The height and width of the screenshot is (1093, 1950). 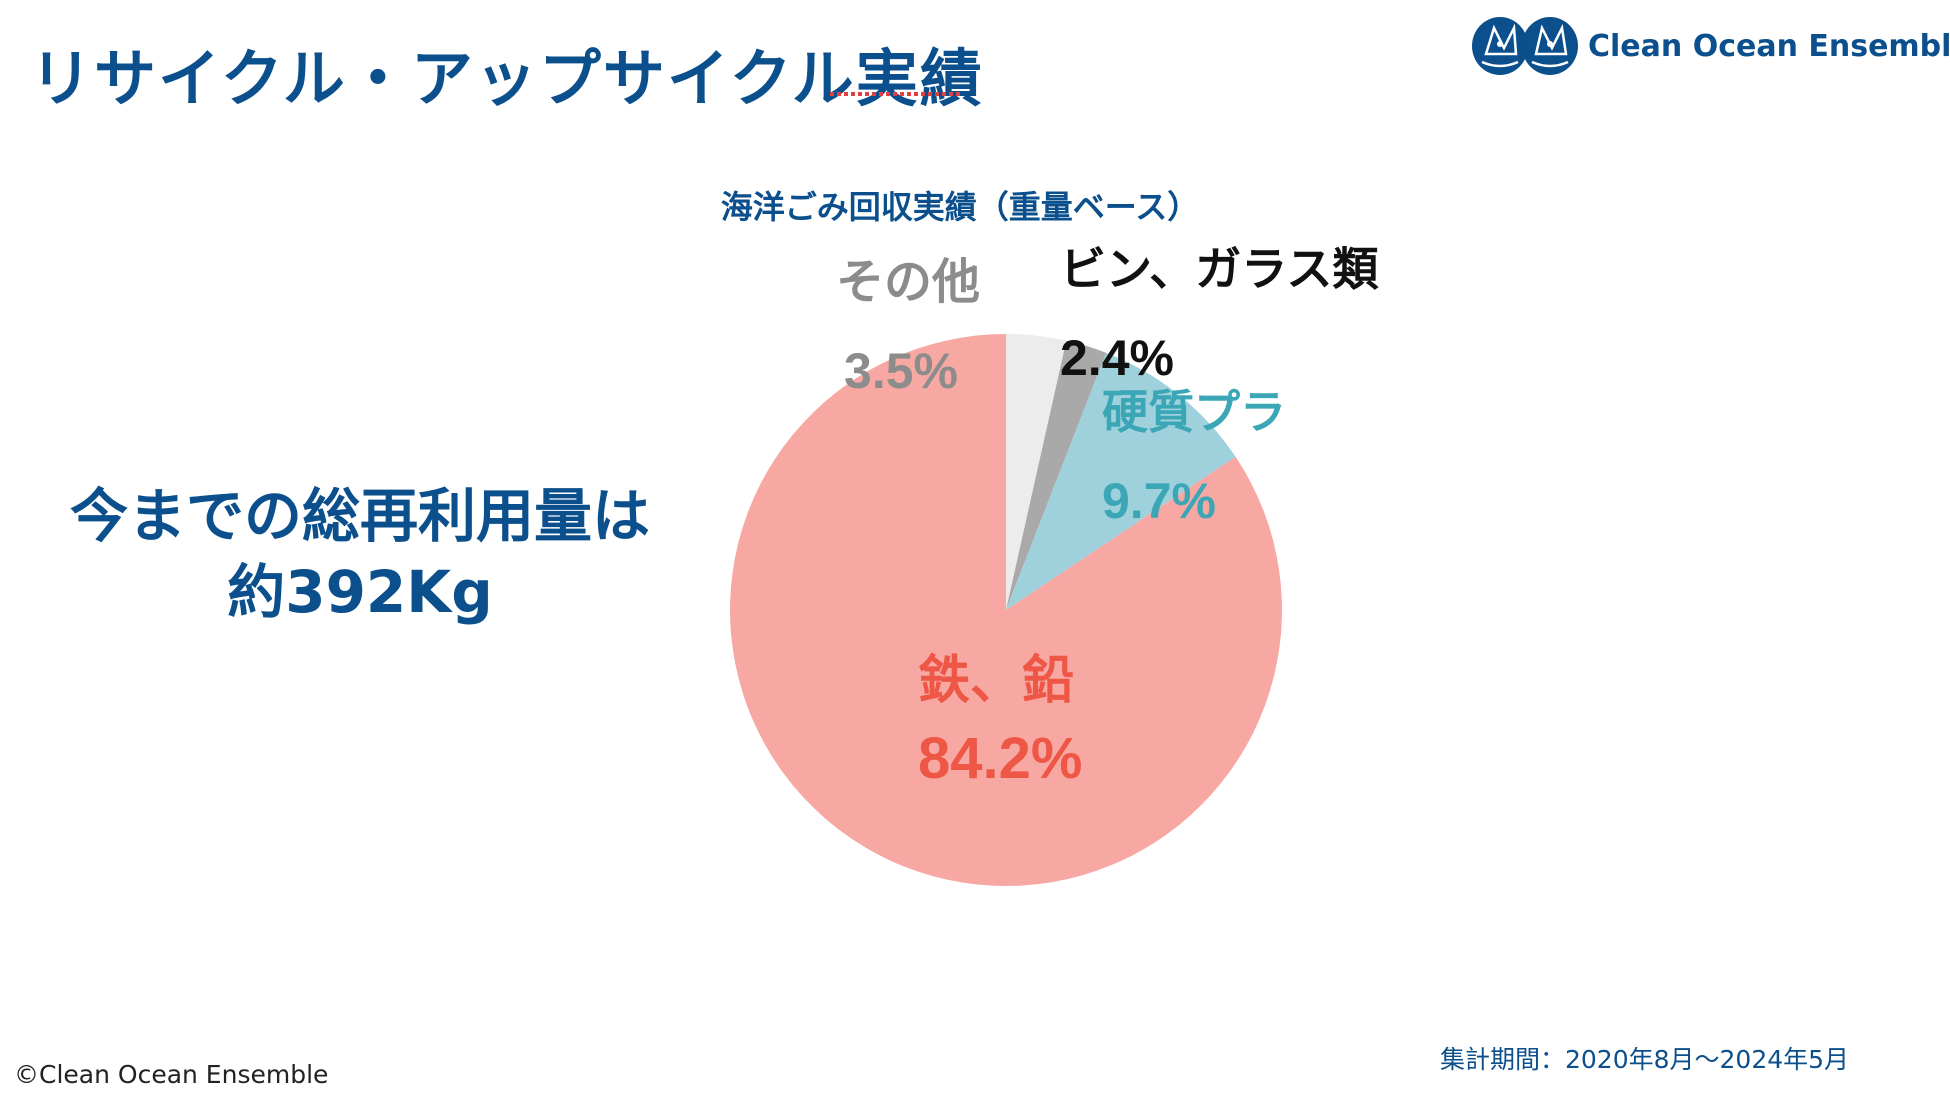 What do you see at coordinates (1769, 46) in the screenshot?
I see `logo-text: Clean Ocean Ensemble` at bounding box center [1769, 46].